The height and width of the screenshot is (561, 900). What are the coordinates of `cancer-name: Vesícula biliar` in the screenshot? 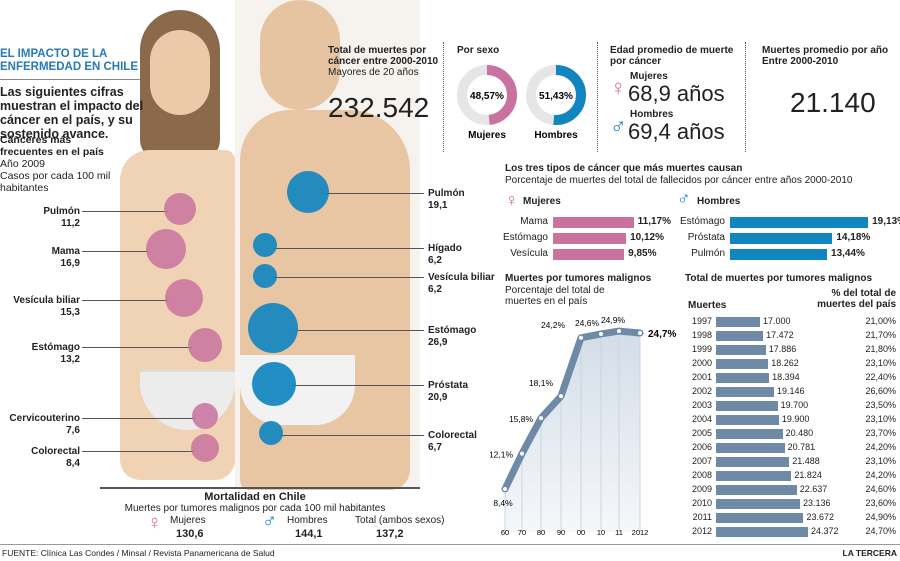 It's located at (461, 277).